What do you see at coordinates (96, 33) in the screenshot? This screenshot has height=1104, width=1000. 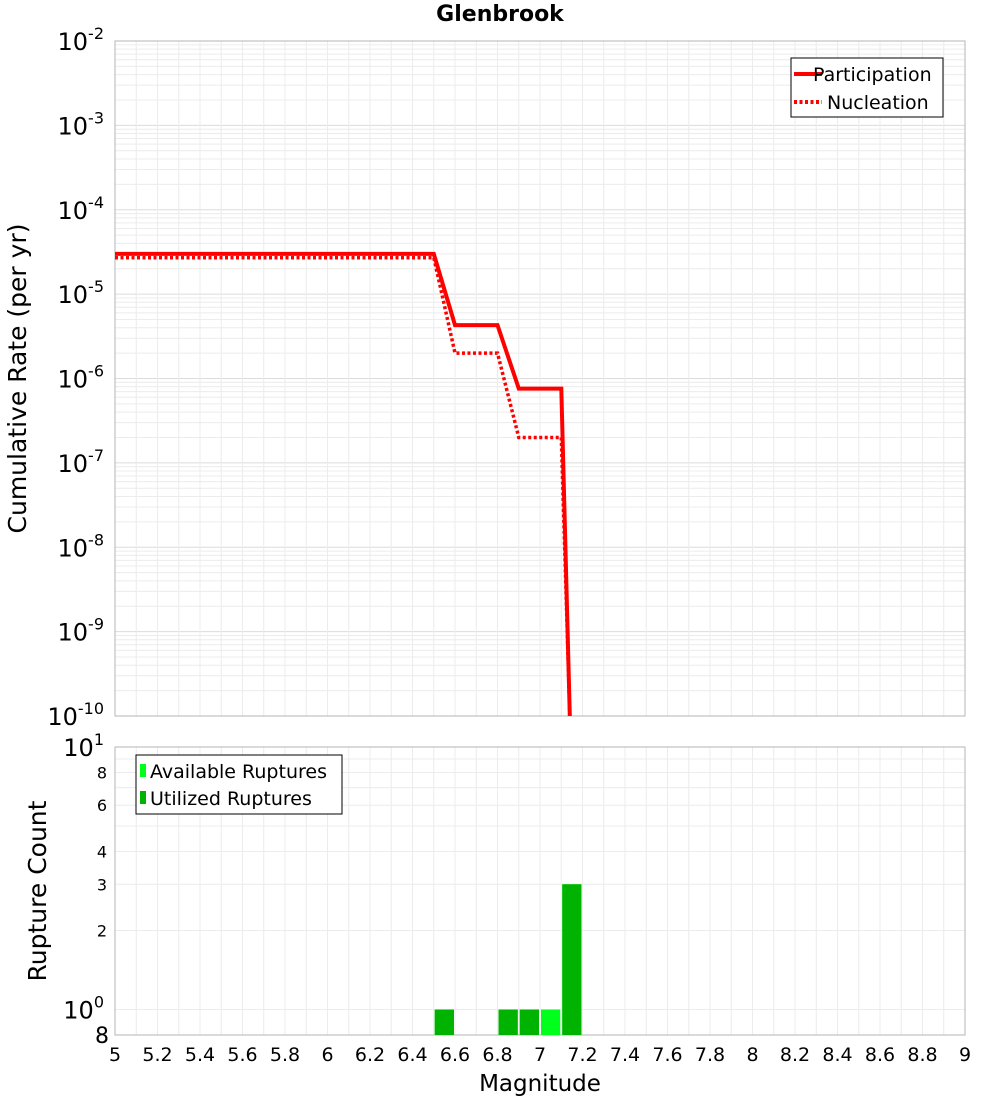 I see `top-y-tick-label-exp: -2` at bounding box center [96, 33].